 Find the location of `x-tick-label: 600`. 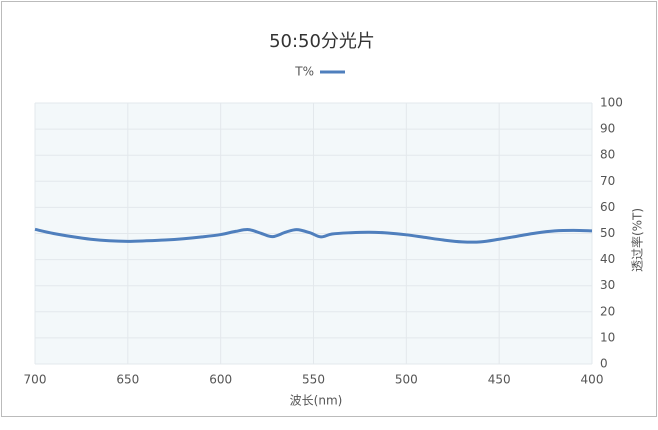

x-tick-label: 600 is located at coordinates (220, 380).